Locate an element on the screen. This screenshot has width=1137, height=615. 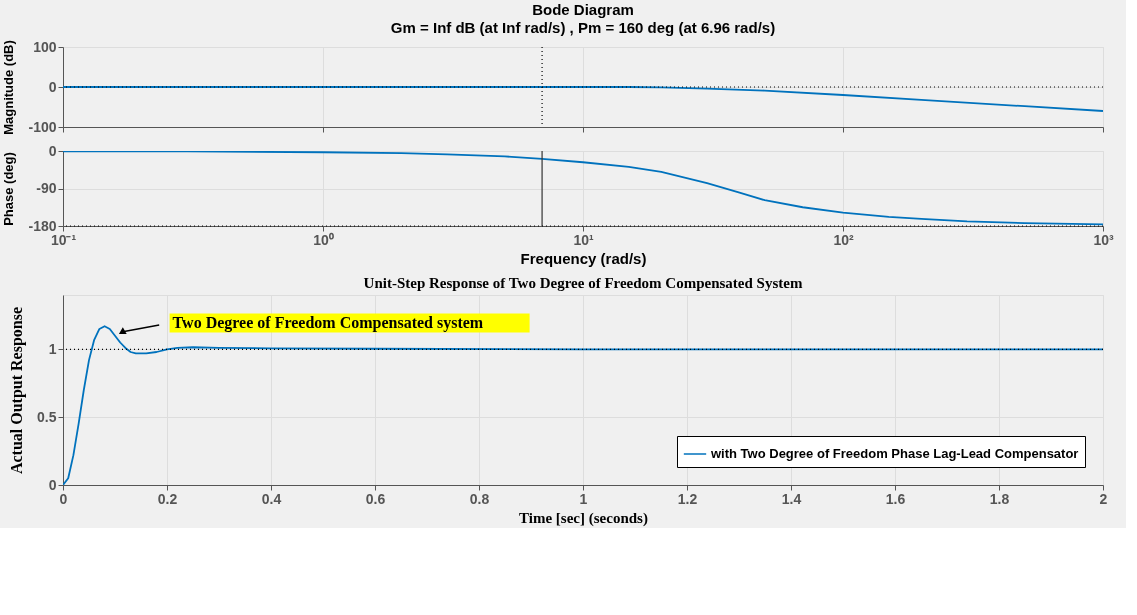
x-tick-label: 10⁻¹ is located at coordinates (63, 239).